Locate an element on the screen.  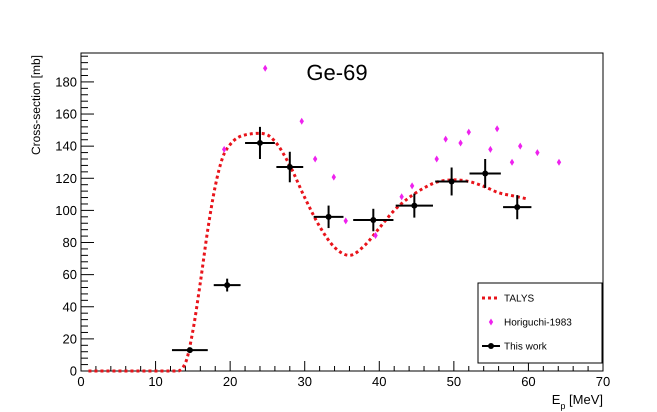
y-tick-label: 100 is located at coordinates (66, 210).